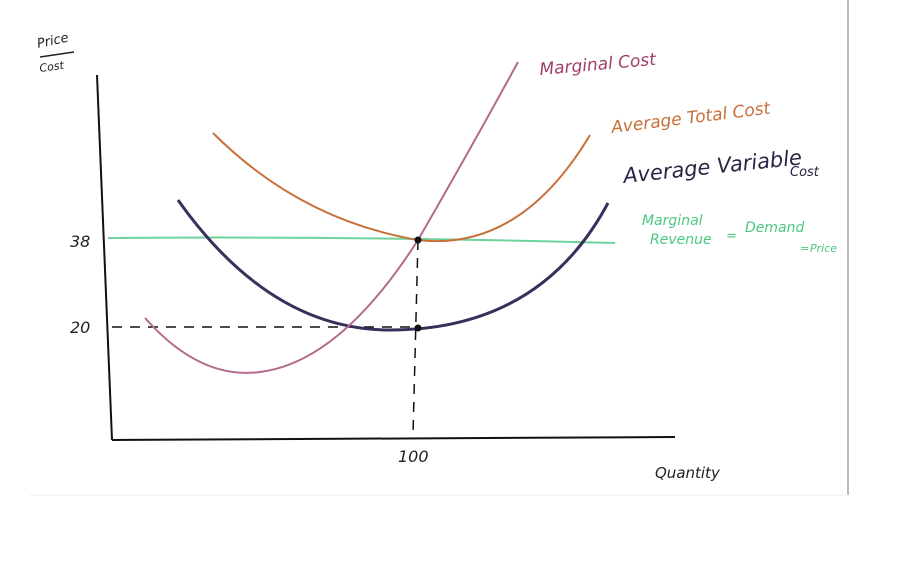  I want to click on marginal-revenue-curve, so click(361, 240).